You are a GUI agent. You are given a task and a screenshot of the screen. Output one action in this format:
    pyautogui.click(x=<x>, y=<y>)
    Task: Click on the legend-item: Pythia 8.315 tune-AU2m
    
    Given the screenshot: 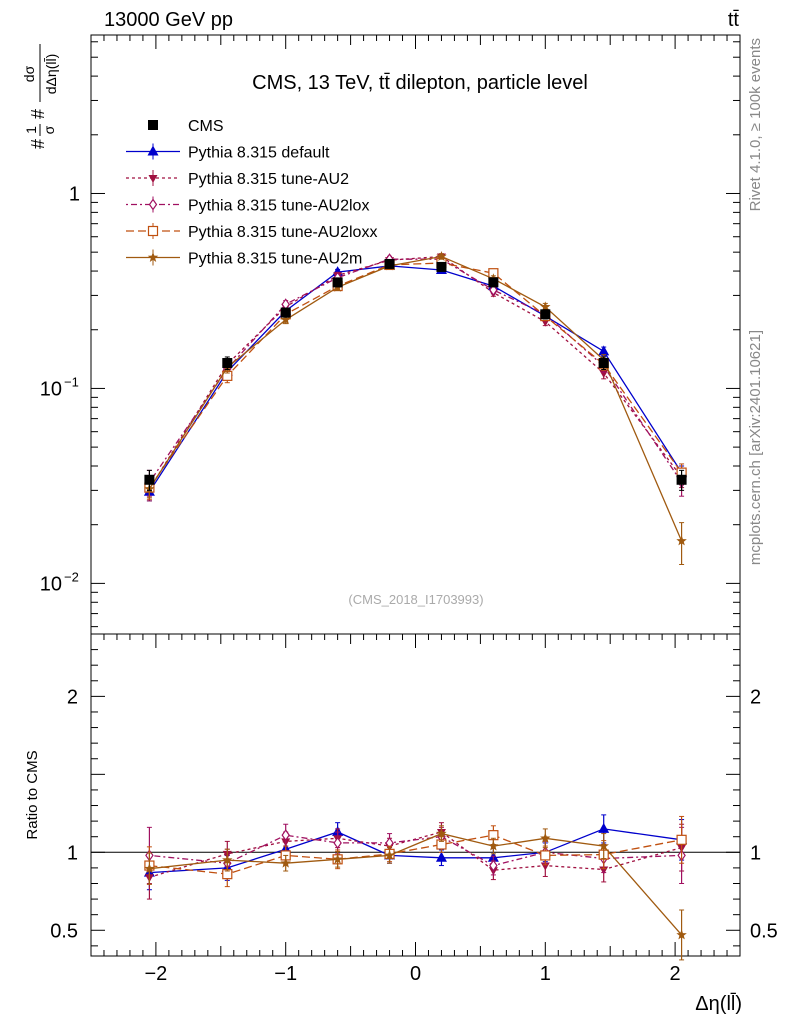 What is the action you would take?
    pyautogui.click(x=244, y=258)
    